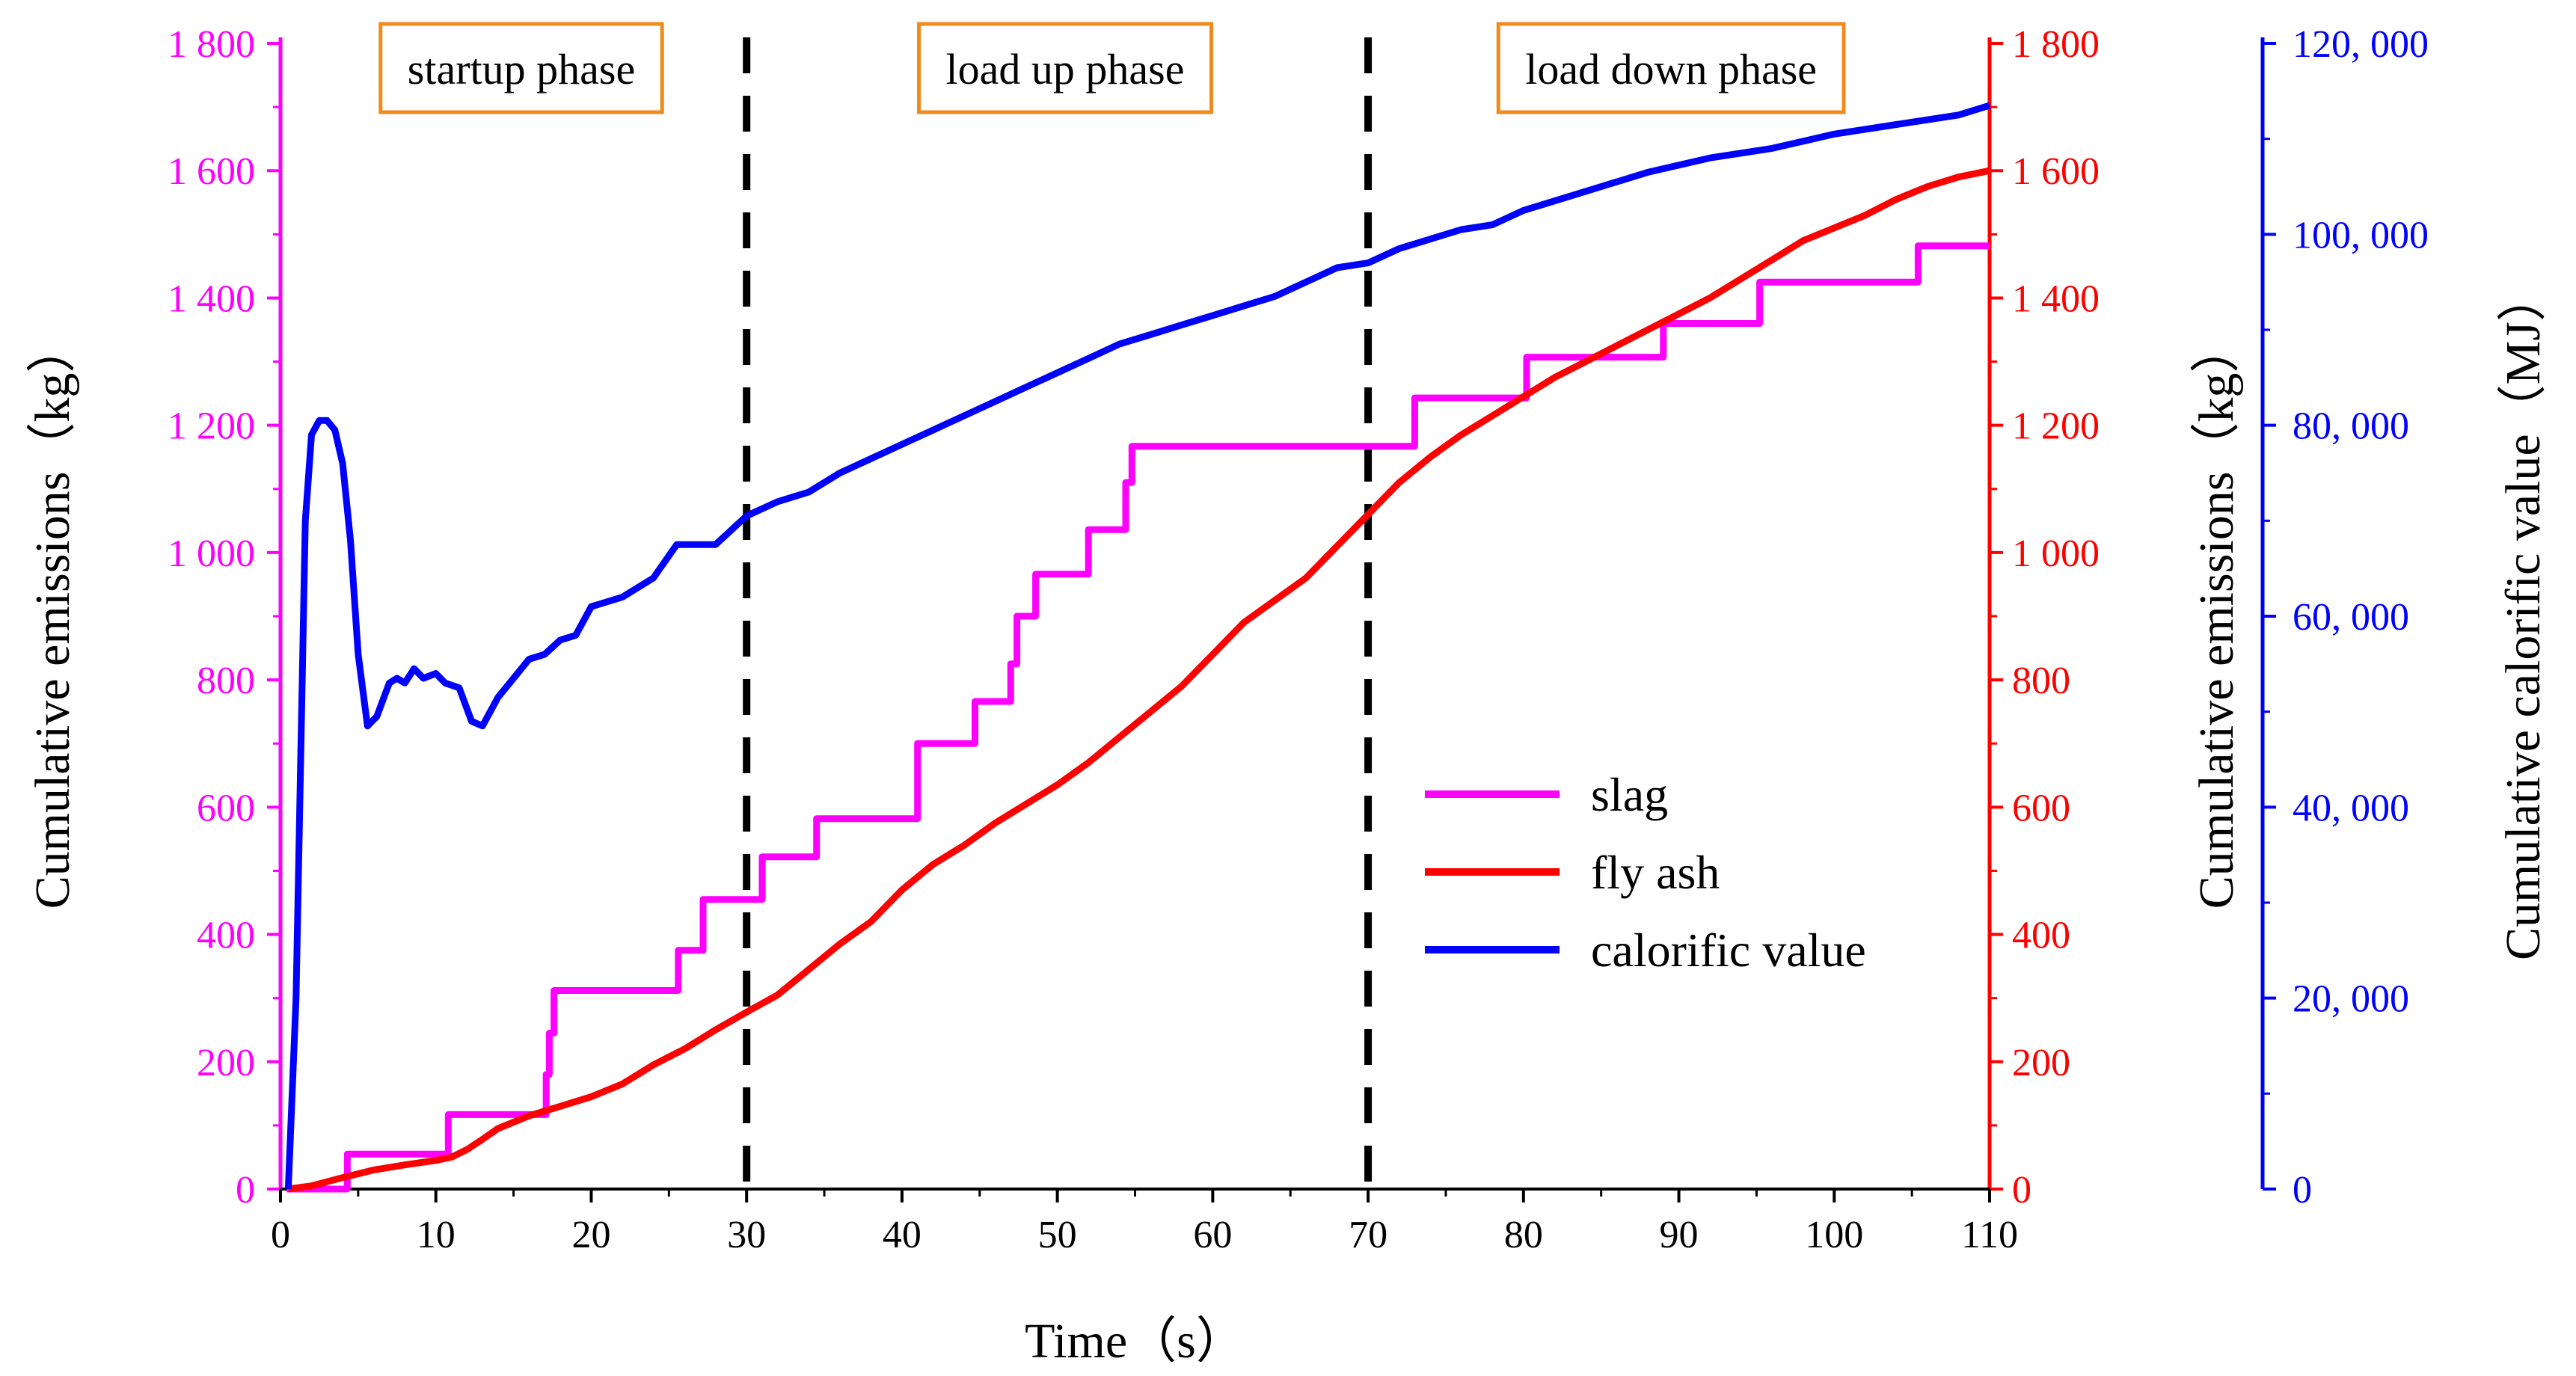 This screenshot has width=2576, height=1376. Describe the element at coordinates (2302, 1190) in the screenshot. I see `right-axis-2-tick-label: 0` at that location.